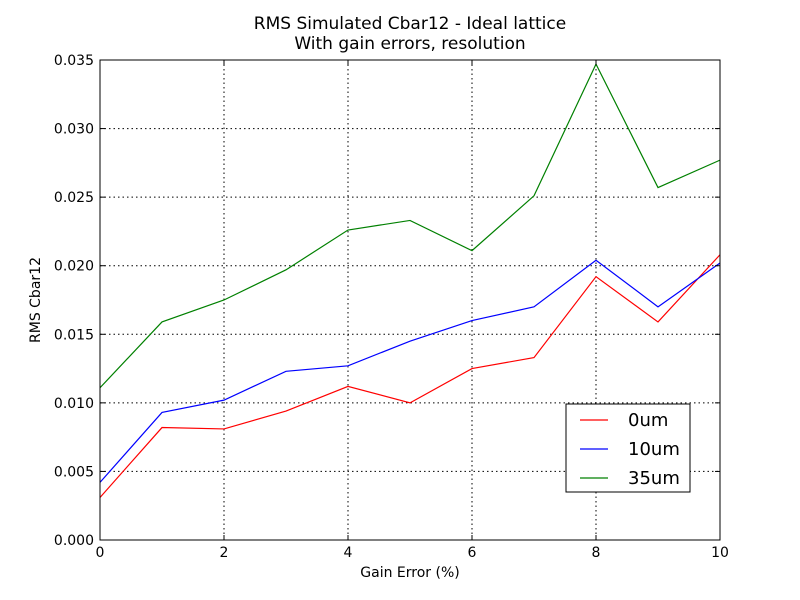 The width and height of the screenshot is (800, 600). I want to click on legend-label-0um: 0um, so click(648, 420).